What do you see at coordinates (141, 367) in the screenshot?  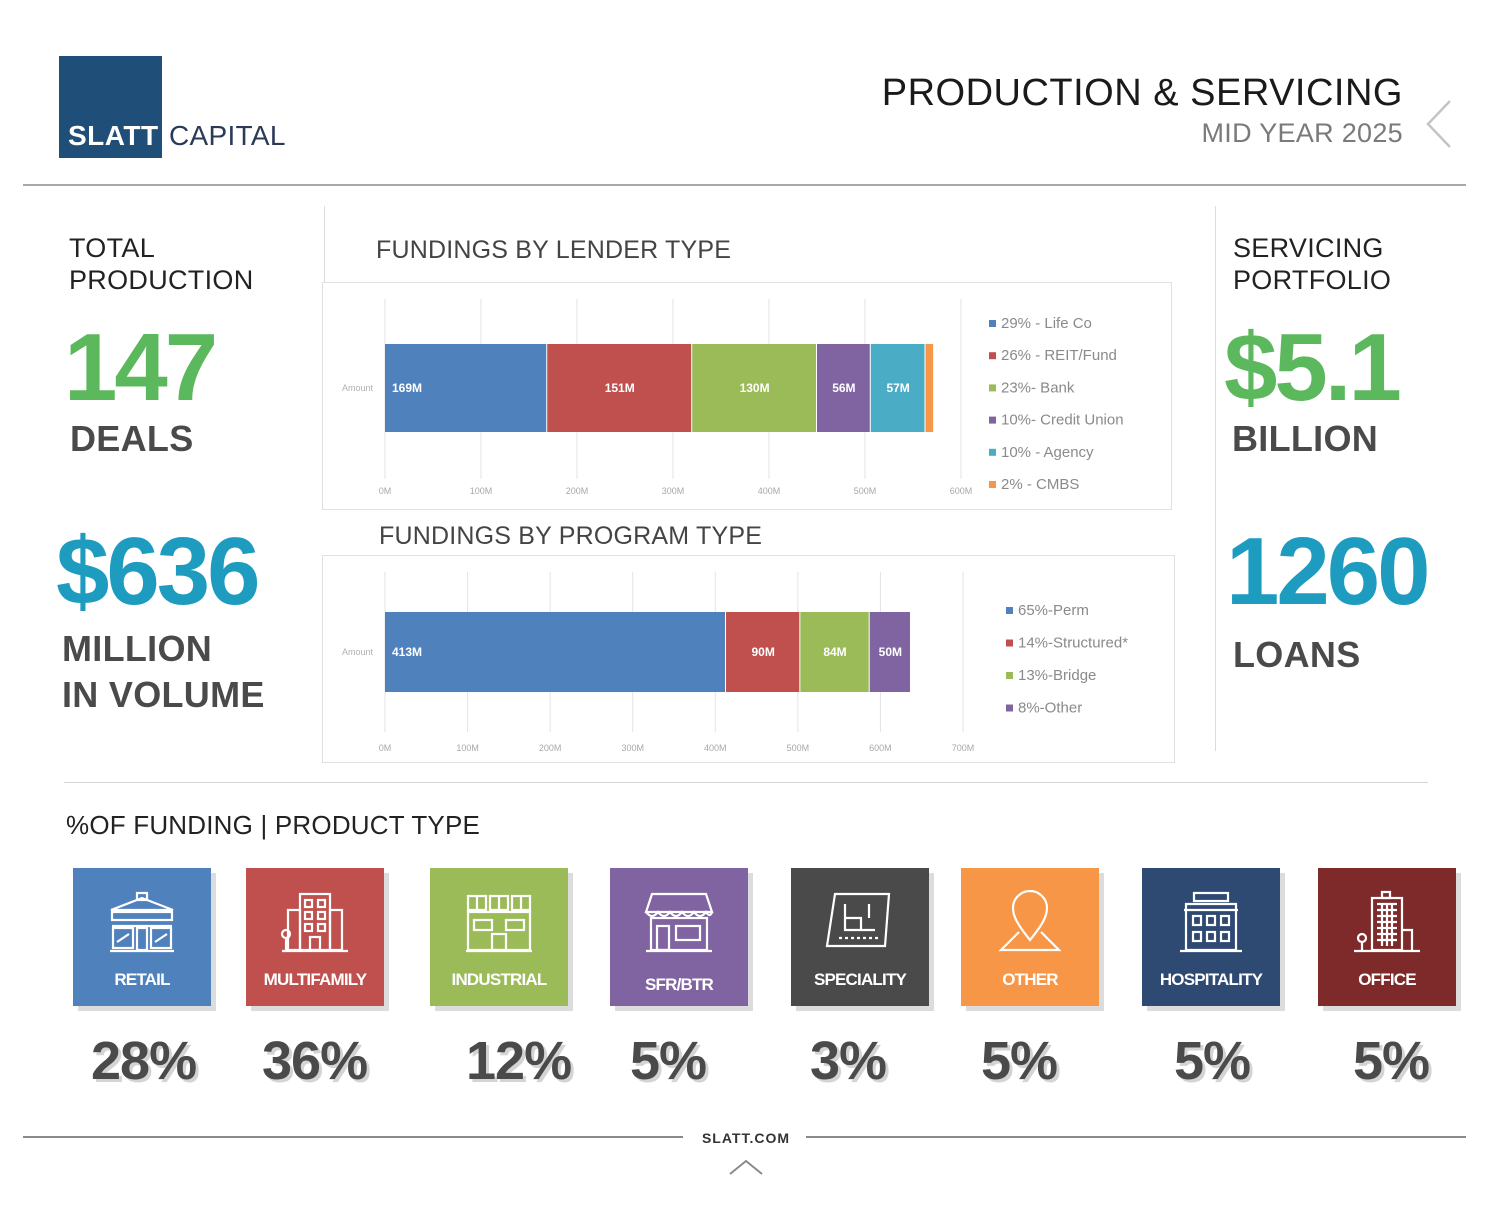 I see `deals-count: 147` at bounding box center [141, 367].